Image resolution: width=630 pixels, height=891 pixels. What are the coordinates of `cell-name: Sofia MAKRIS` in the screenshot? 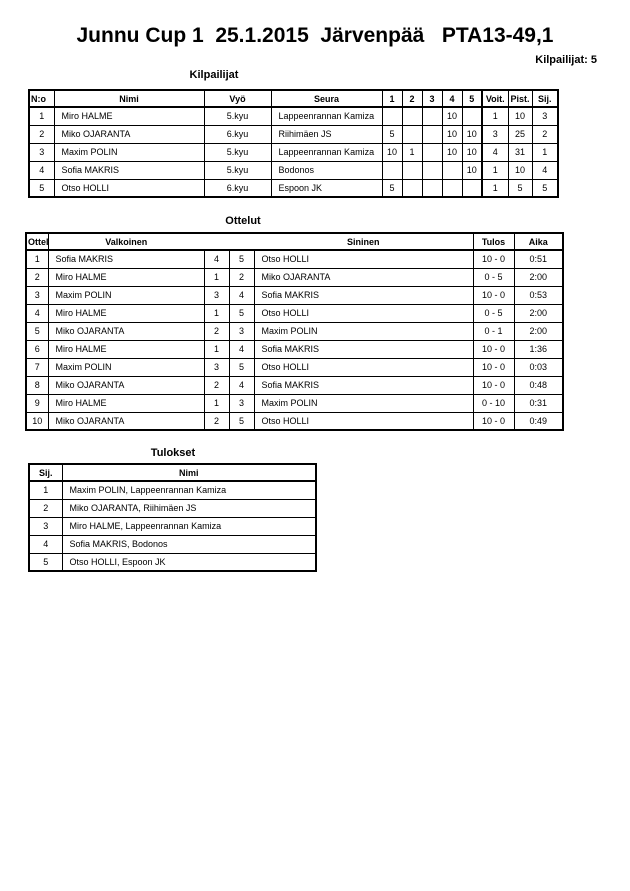 It's located at (129, 170).